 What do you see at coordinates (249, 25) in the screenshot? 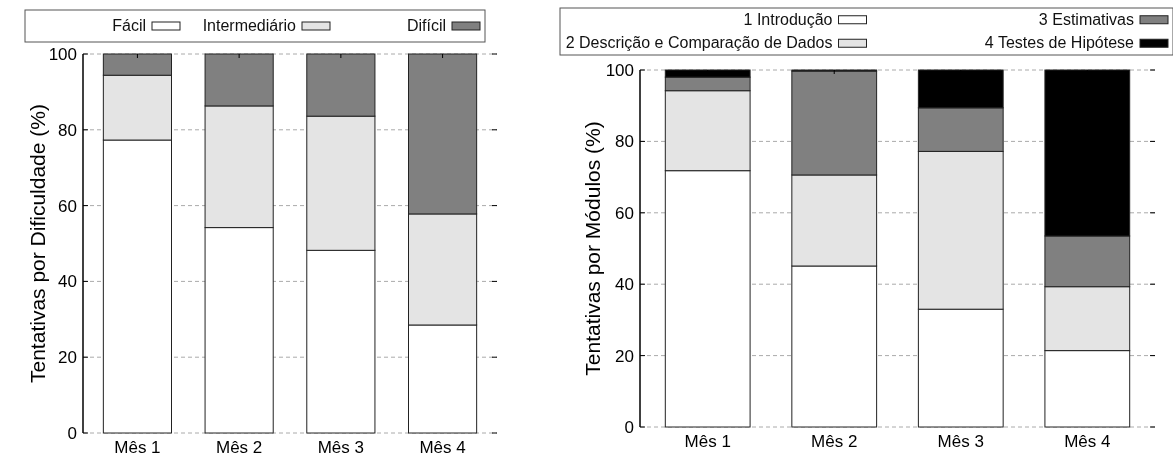
I see `legend-label: Intermediário` at bounding box center [249, 25].